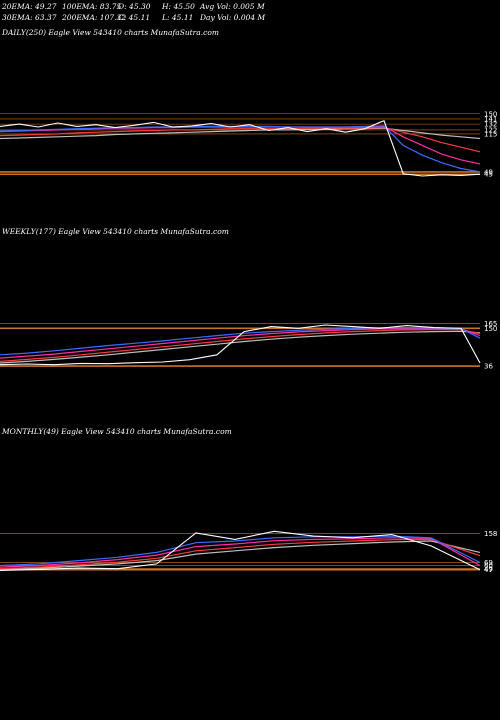 Image resolution: width=500 pixels, height=720 pixels. I want to click on avg-vol-label: Avg Vol: 0.005 M, so click(232, 6).